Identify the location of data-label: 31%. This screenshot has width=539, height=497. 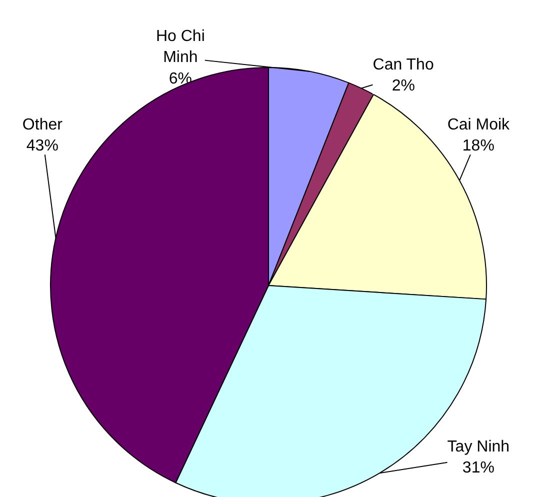
(478, 468).